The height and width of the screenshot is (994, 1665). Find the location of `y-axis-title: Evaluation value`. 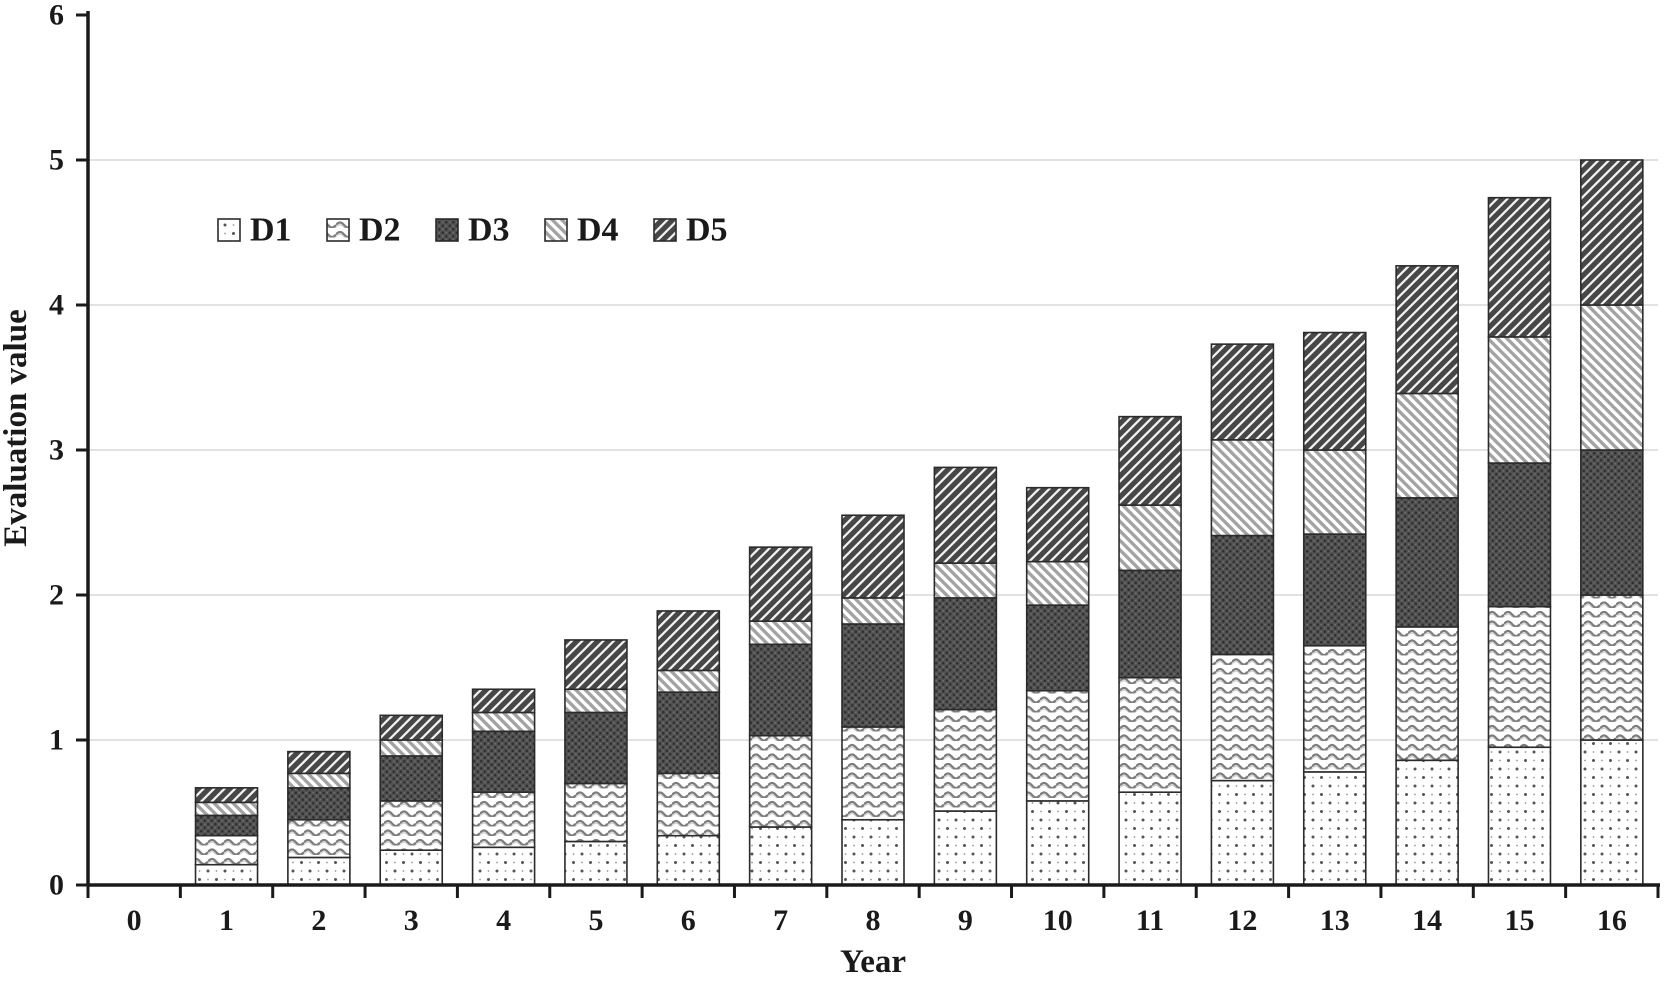

y-axis-title: Evaluation value is located at coordinates (17, 427).